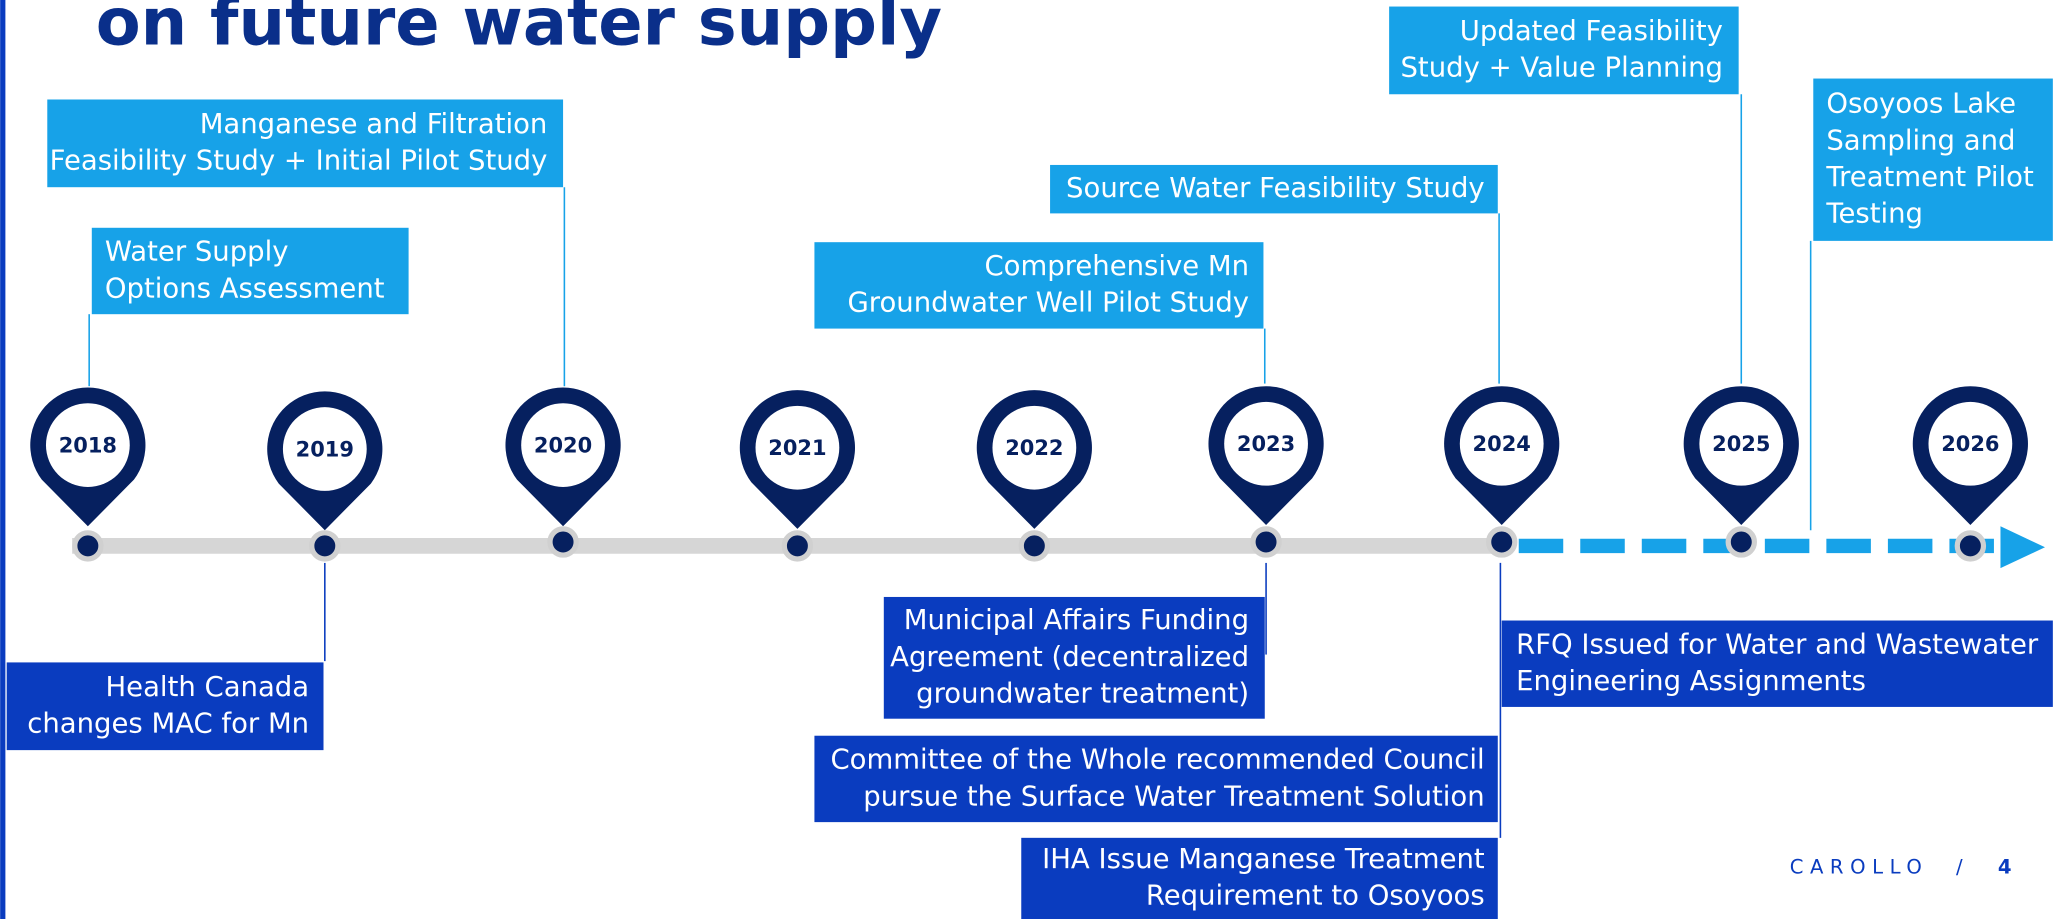  I want to click on slide-title: on future water supply, so click(519, 30).